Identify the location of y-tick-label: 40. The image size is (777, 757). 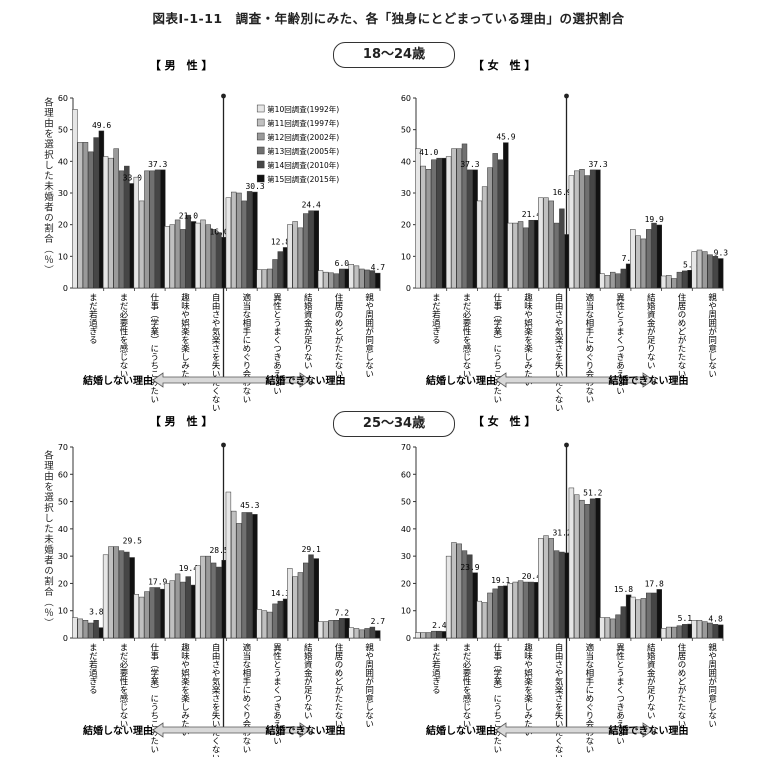
(63, 161).